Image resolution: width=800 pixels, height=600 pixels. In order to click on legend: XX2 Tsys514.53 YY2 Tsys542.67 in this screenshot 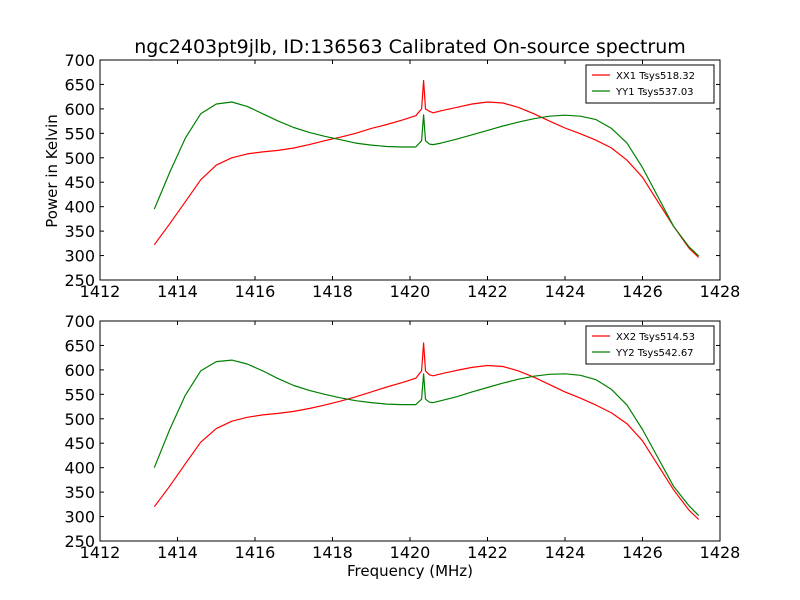, I will do `click(650, 345)`.